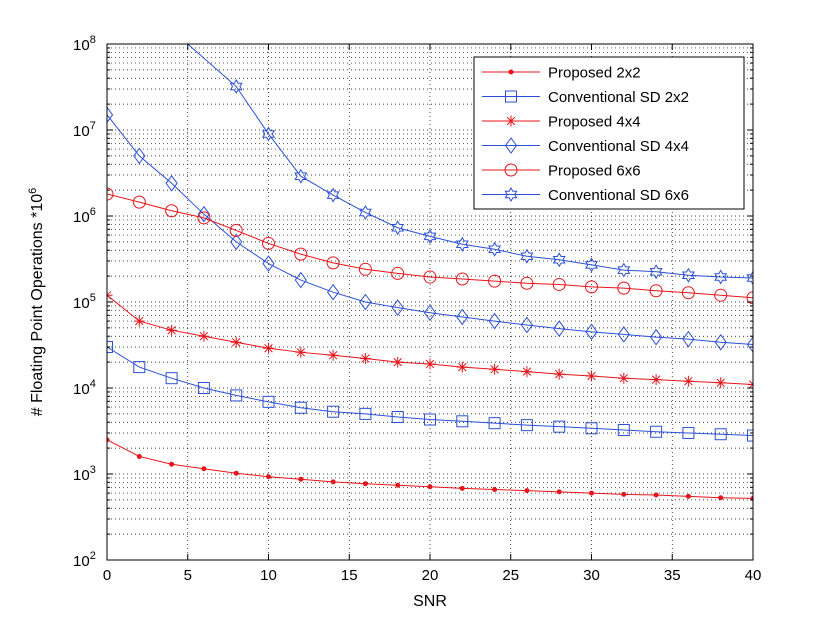 The height and width of the screenshot is (624, 830). Describe the element at coordinates (672, 575) in the screenshot. I see `x-tick-label: 35` at that location.